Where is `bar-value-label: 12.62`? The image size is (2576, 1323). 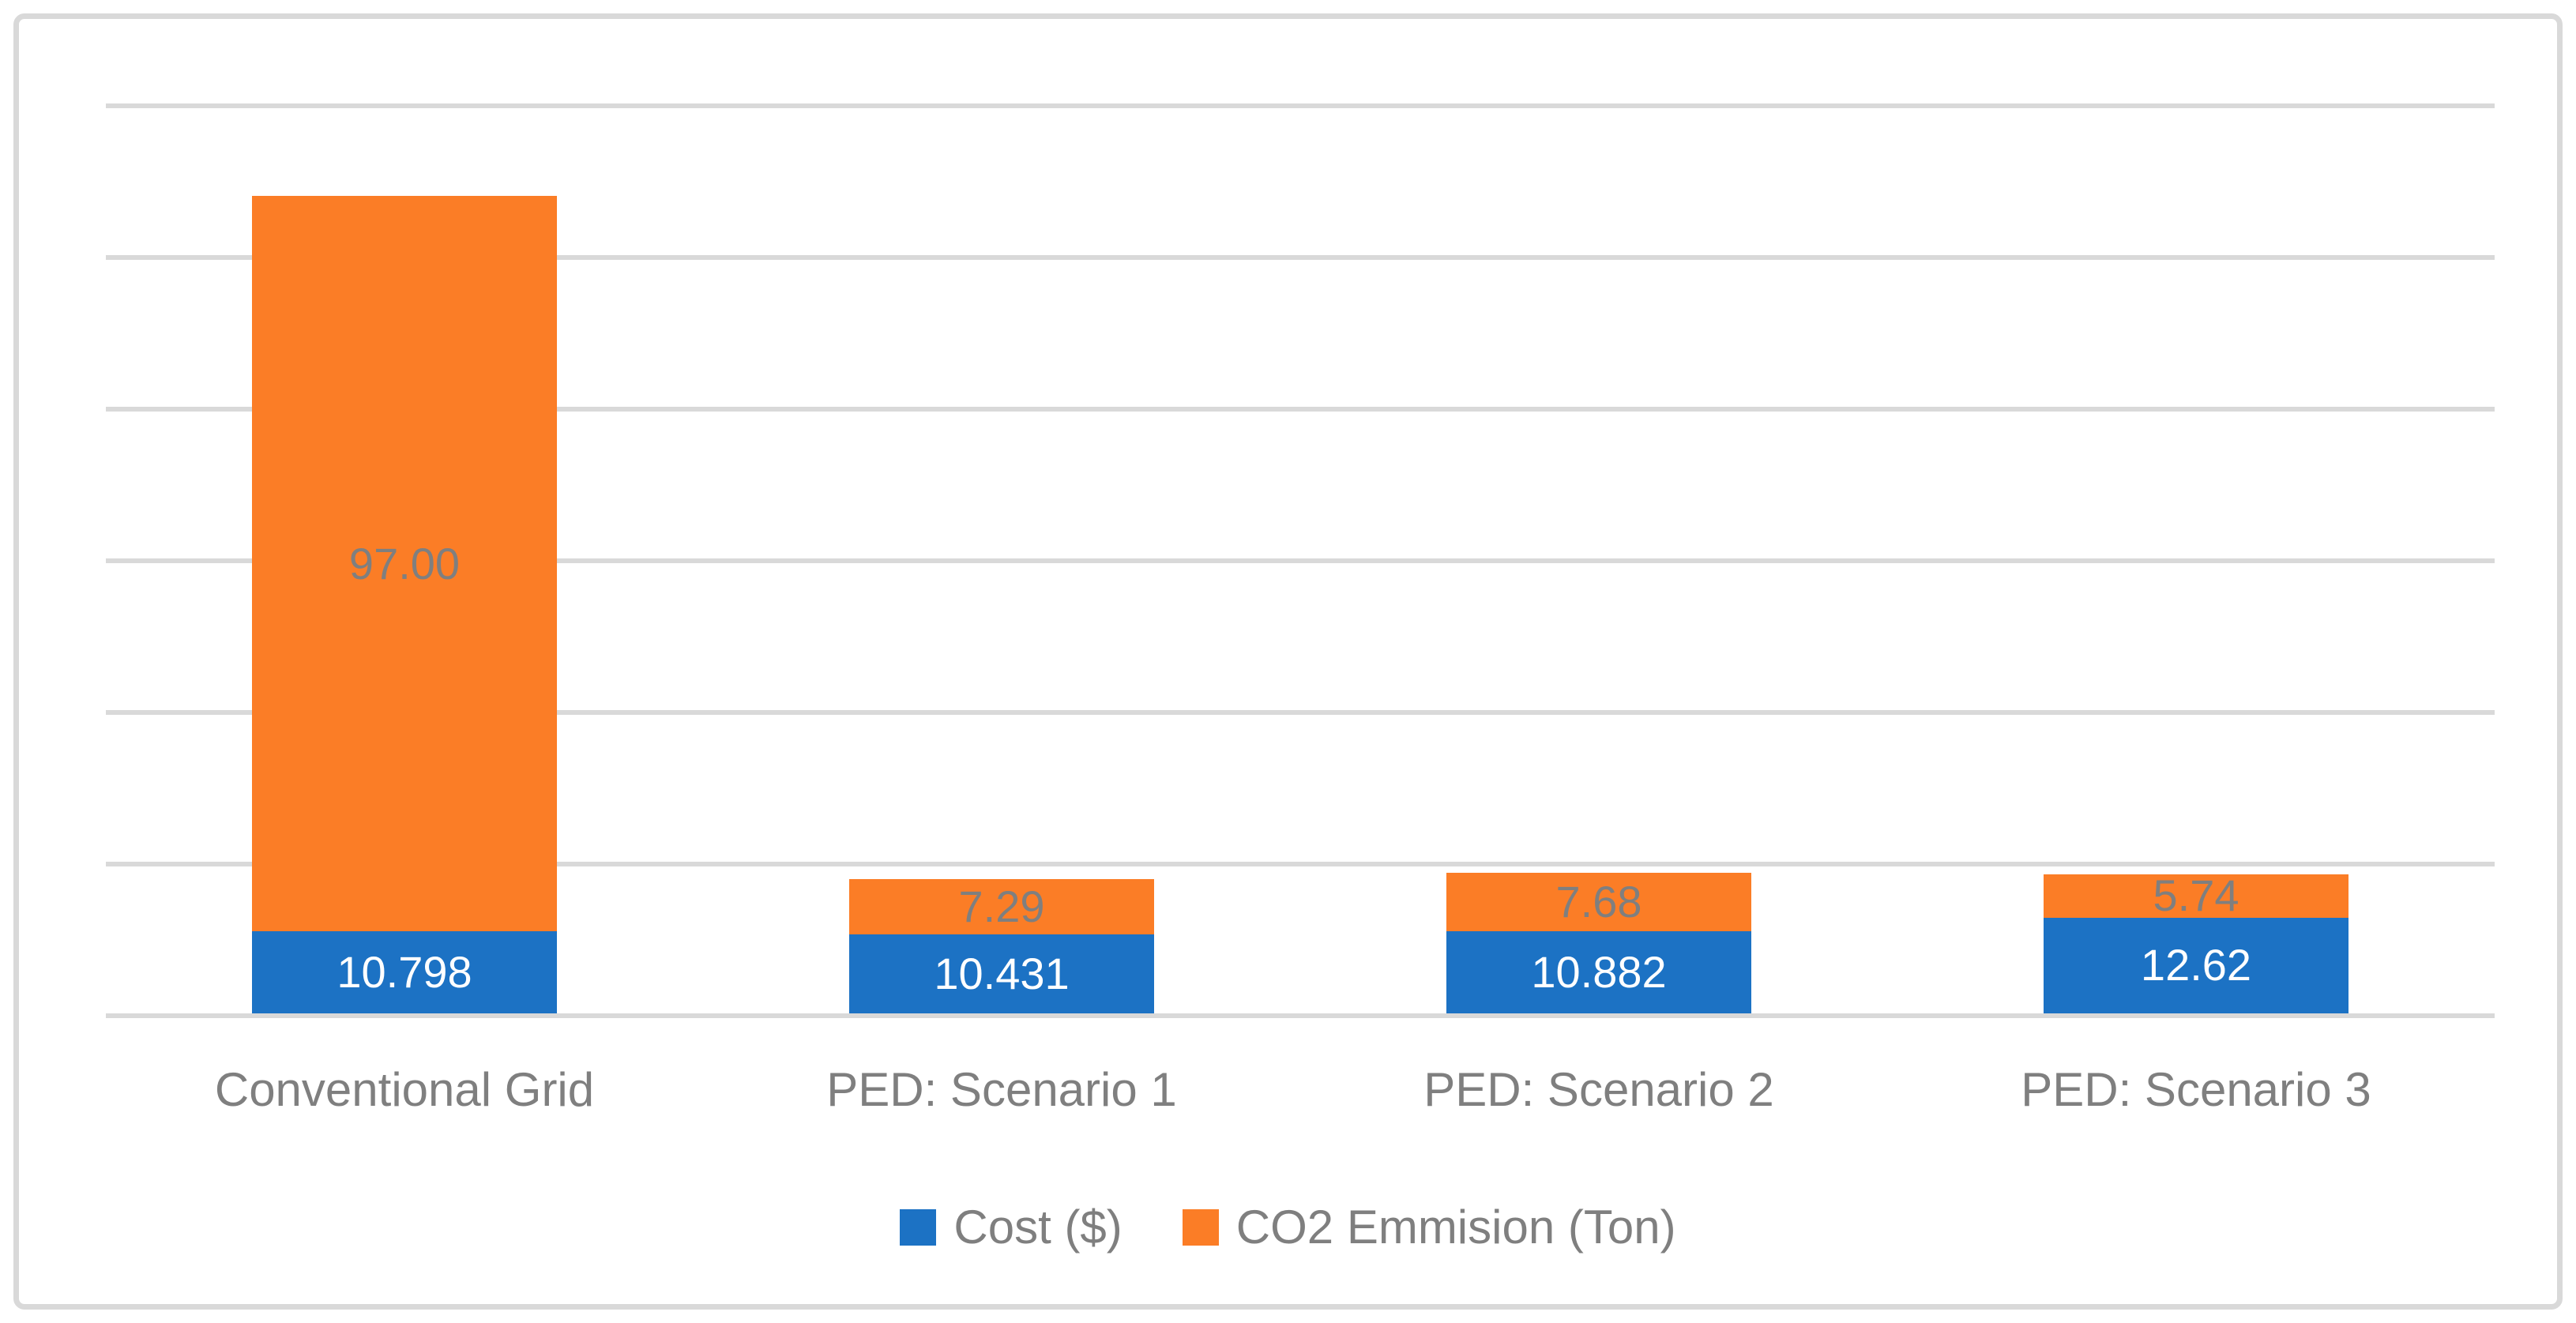
bar-value-label: 12.62 is located at coordinates (2196, 965).